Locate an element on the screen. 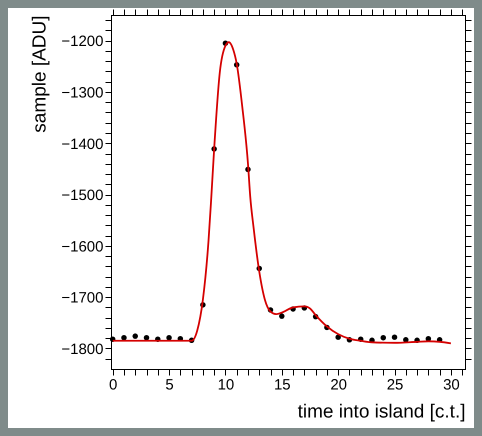 This screenshot has width=482, height=436. x-tick-label: 10 is located at coordinates (226, 385).